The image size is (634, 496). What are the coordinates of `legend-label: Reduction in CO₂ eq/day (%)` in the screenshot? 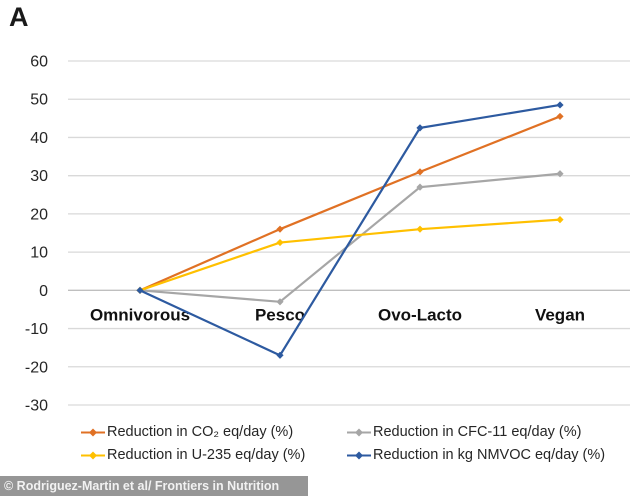 It's located at (200, 432).